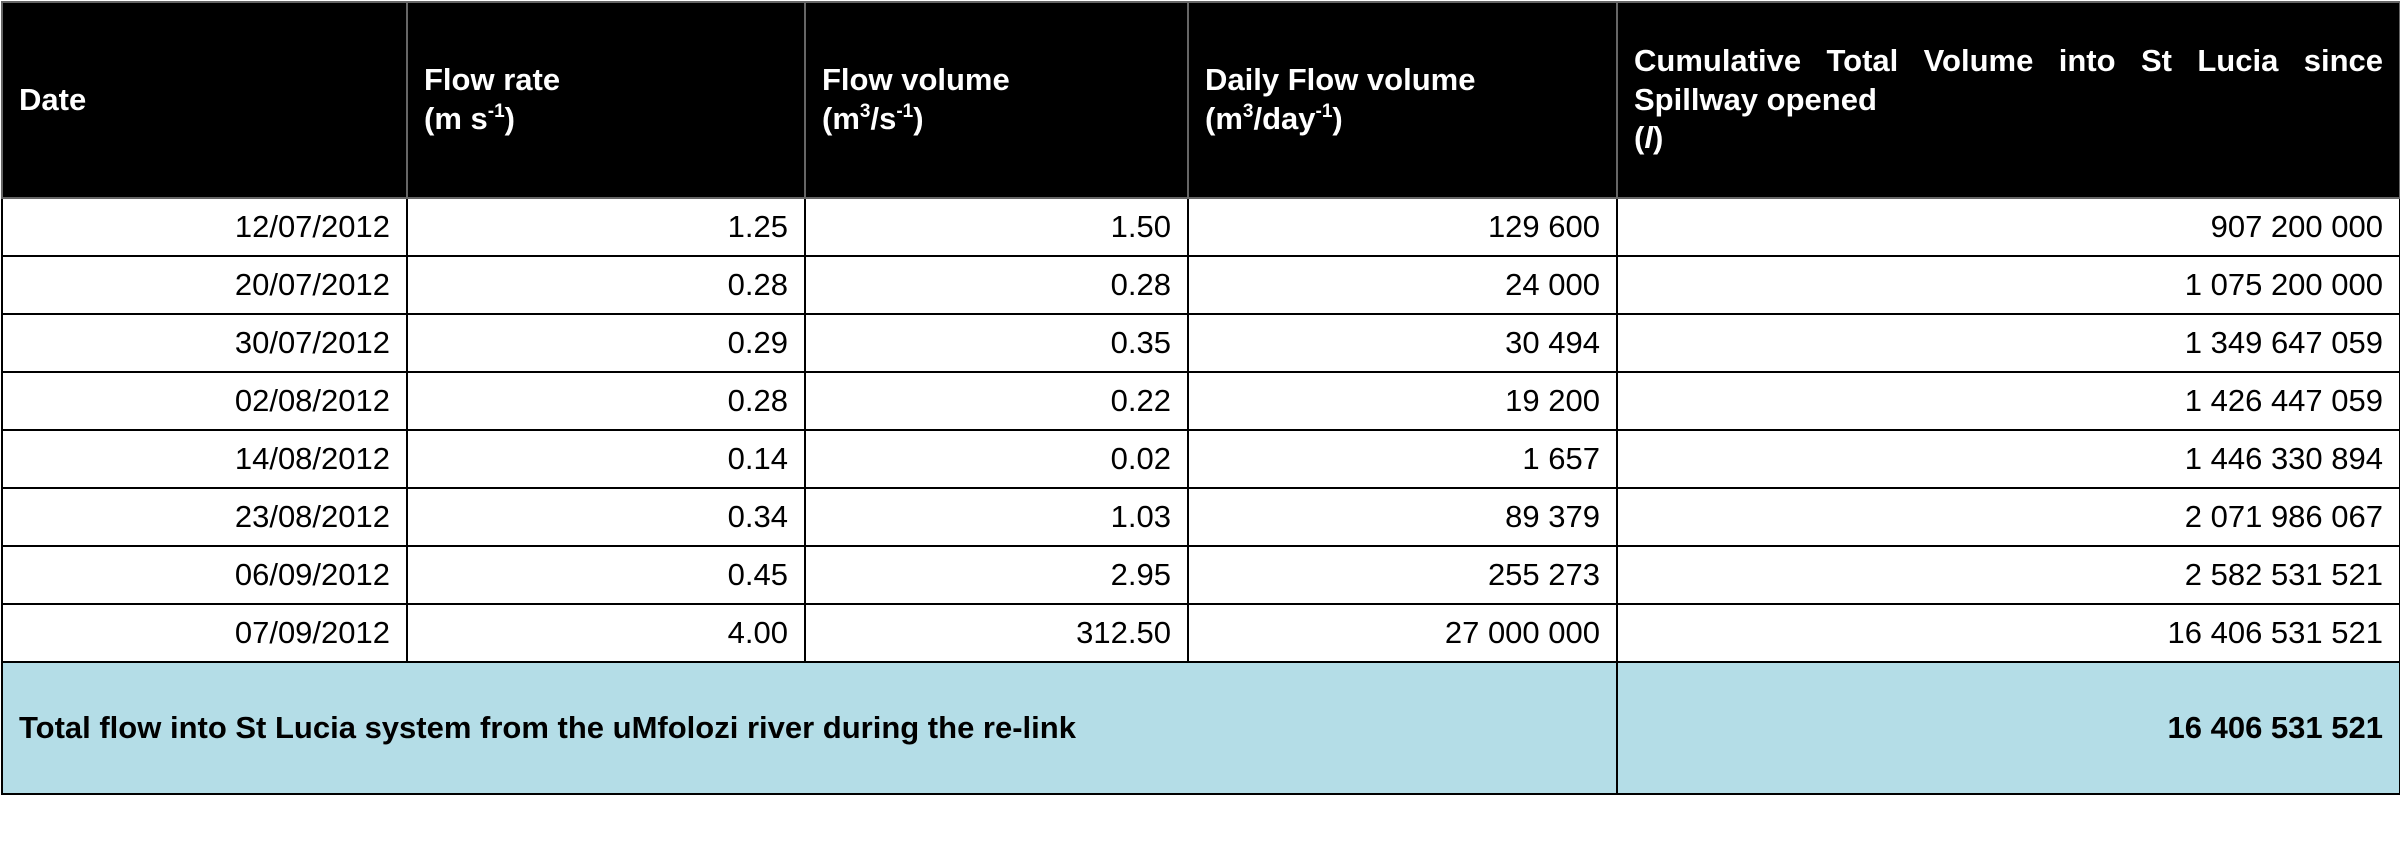  Describe the element at coordinates (606, 459) in the screenshot. I see `table-cell: 0.14` at that location.